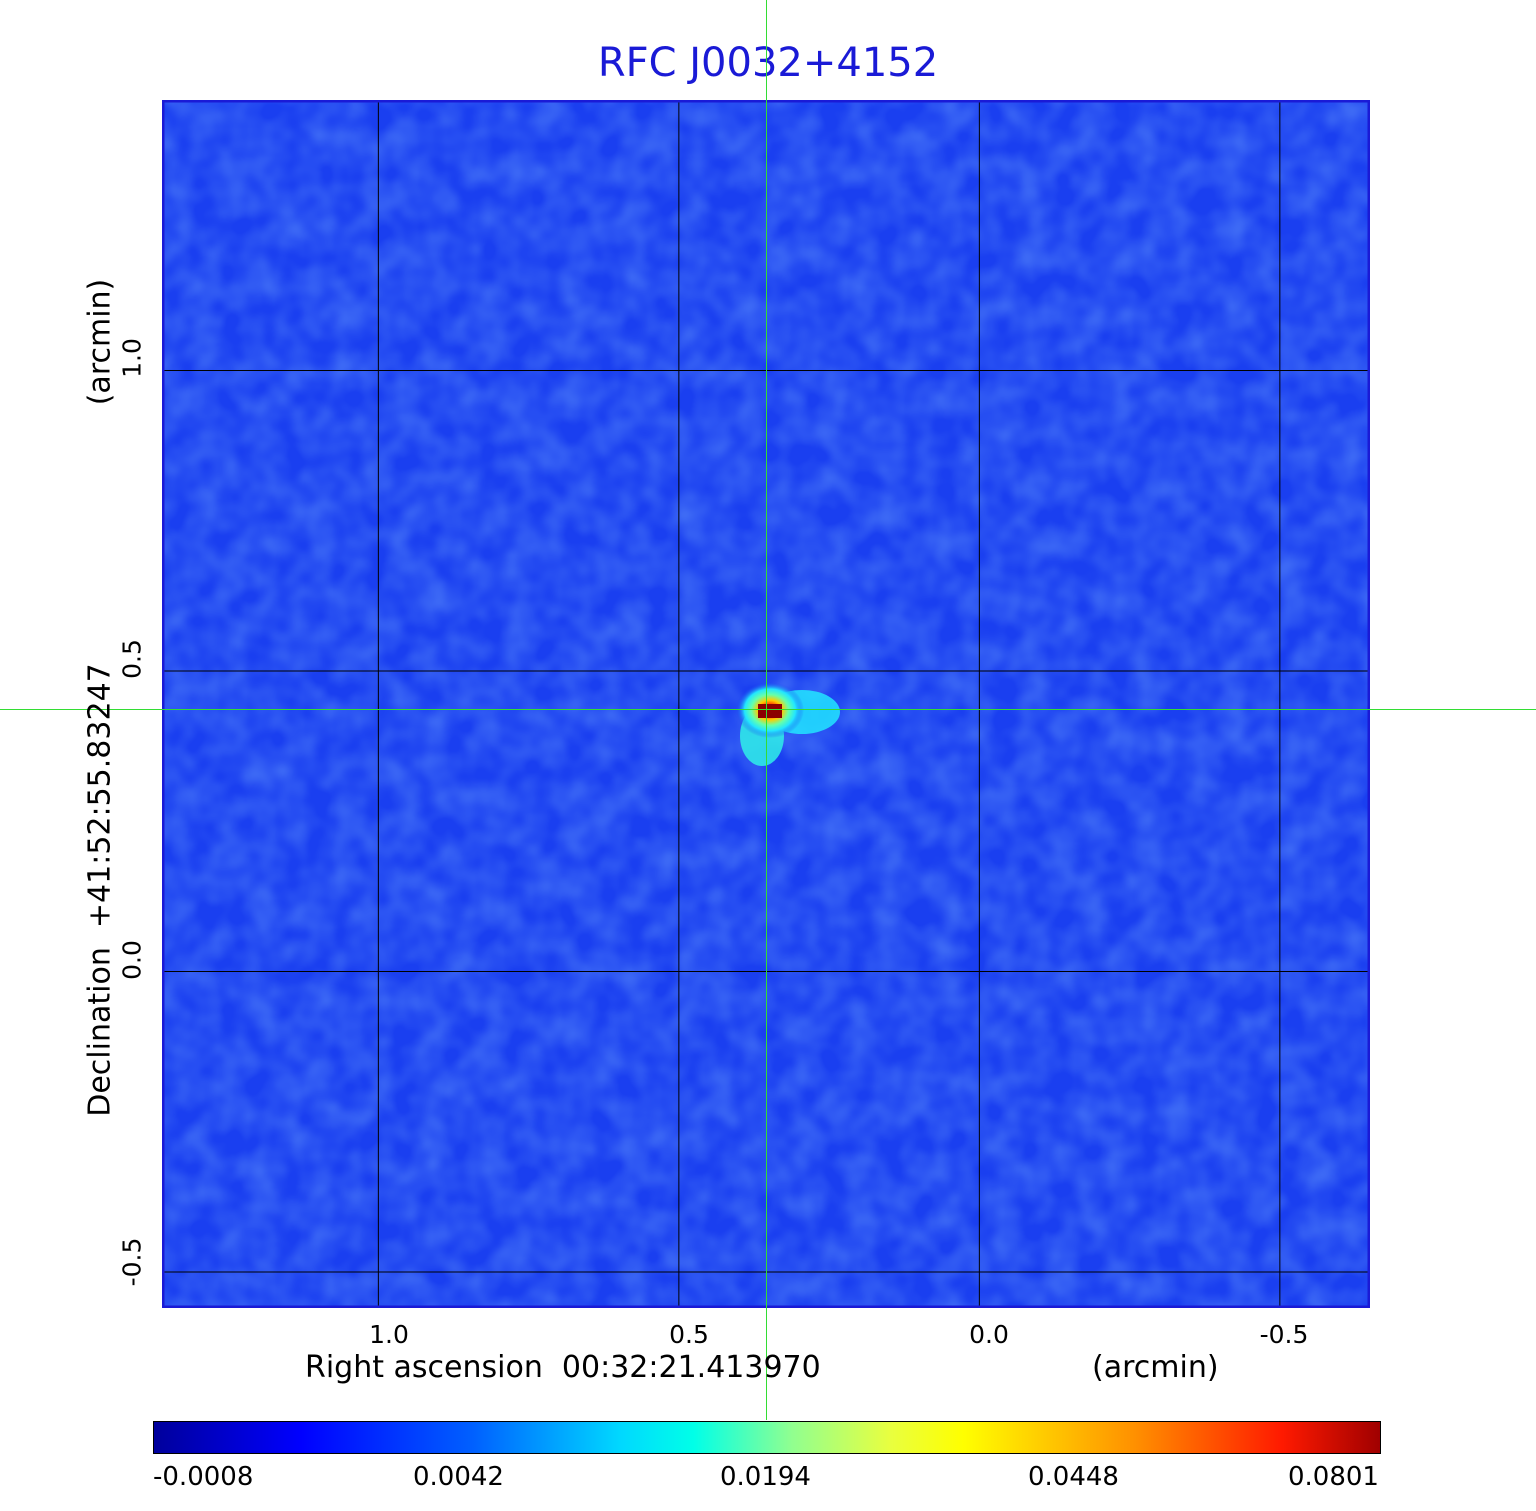 This screenshot has height=1511, width=1536. What do you see at coordinates (1073, 1477) in the screenshot?
I see `colorbar-tick-label: 0.0448` at bounding box center [1073, 1477].